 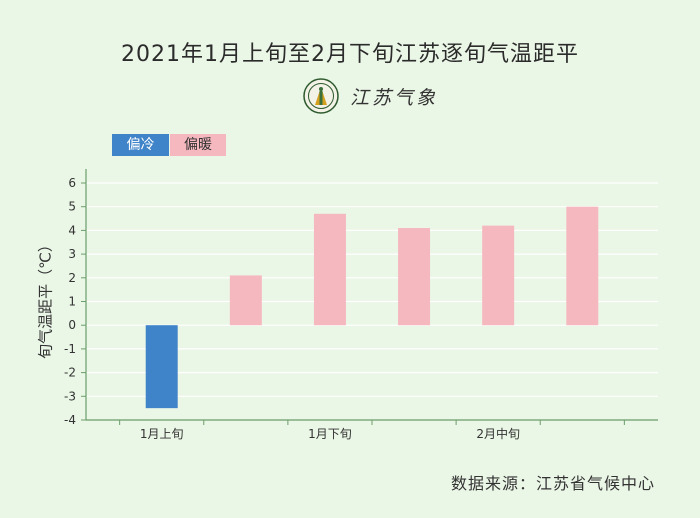 I want to click on x-tick-label: 1月上旬, so click(x=162, y=434).